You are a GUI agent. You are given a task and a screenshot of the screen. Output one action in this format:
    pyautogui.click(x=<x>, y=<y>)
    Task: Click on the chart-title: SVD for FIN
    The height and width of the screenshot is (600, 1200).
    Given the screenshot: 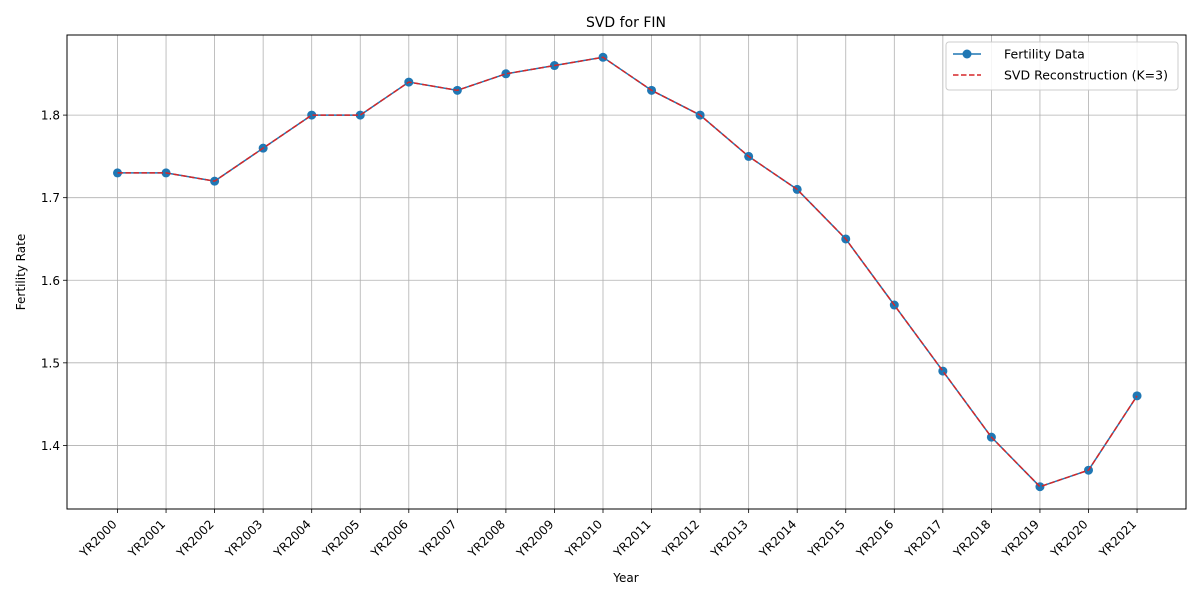 What is the action you would take?
    pyautogui.click(x=626, y=23)
    